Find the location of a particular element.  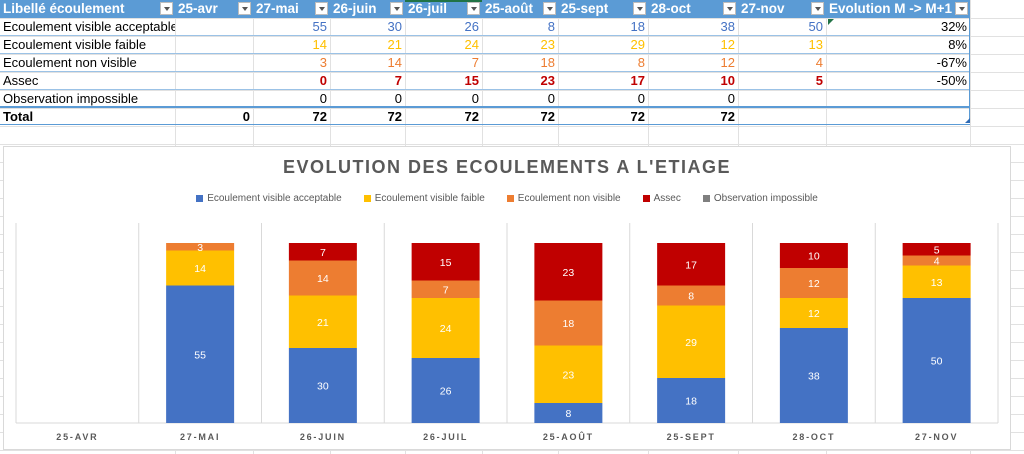

table-resize-handle is located at coordinates (967, 120).